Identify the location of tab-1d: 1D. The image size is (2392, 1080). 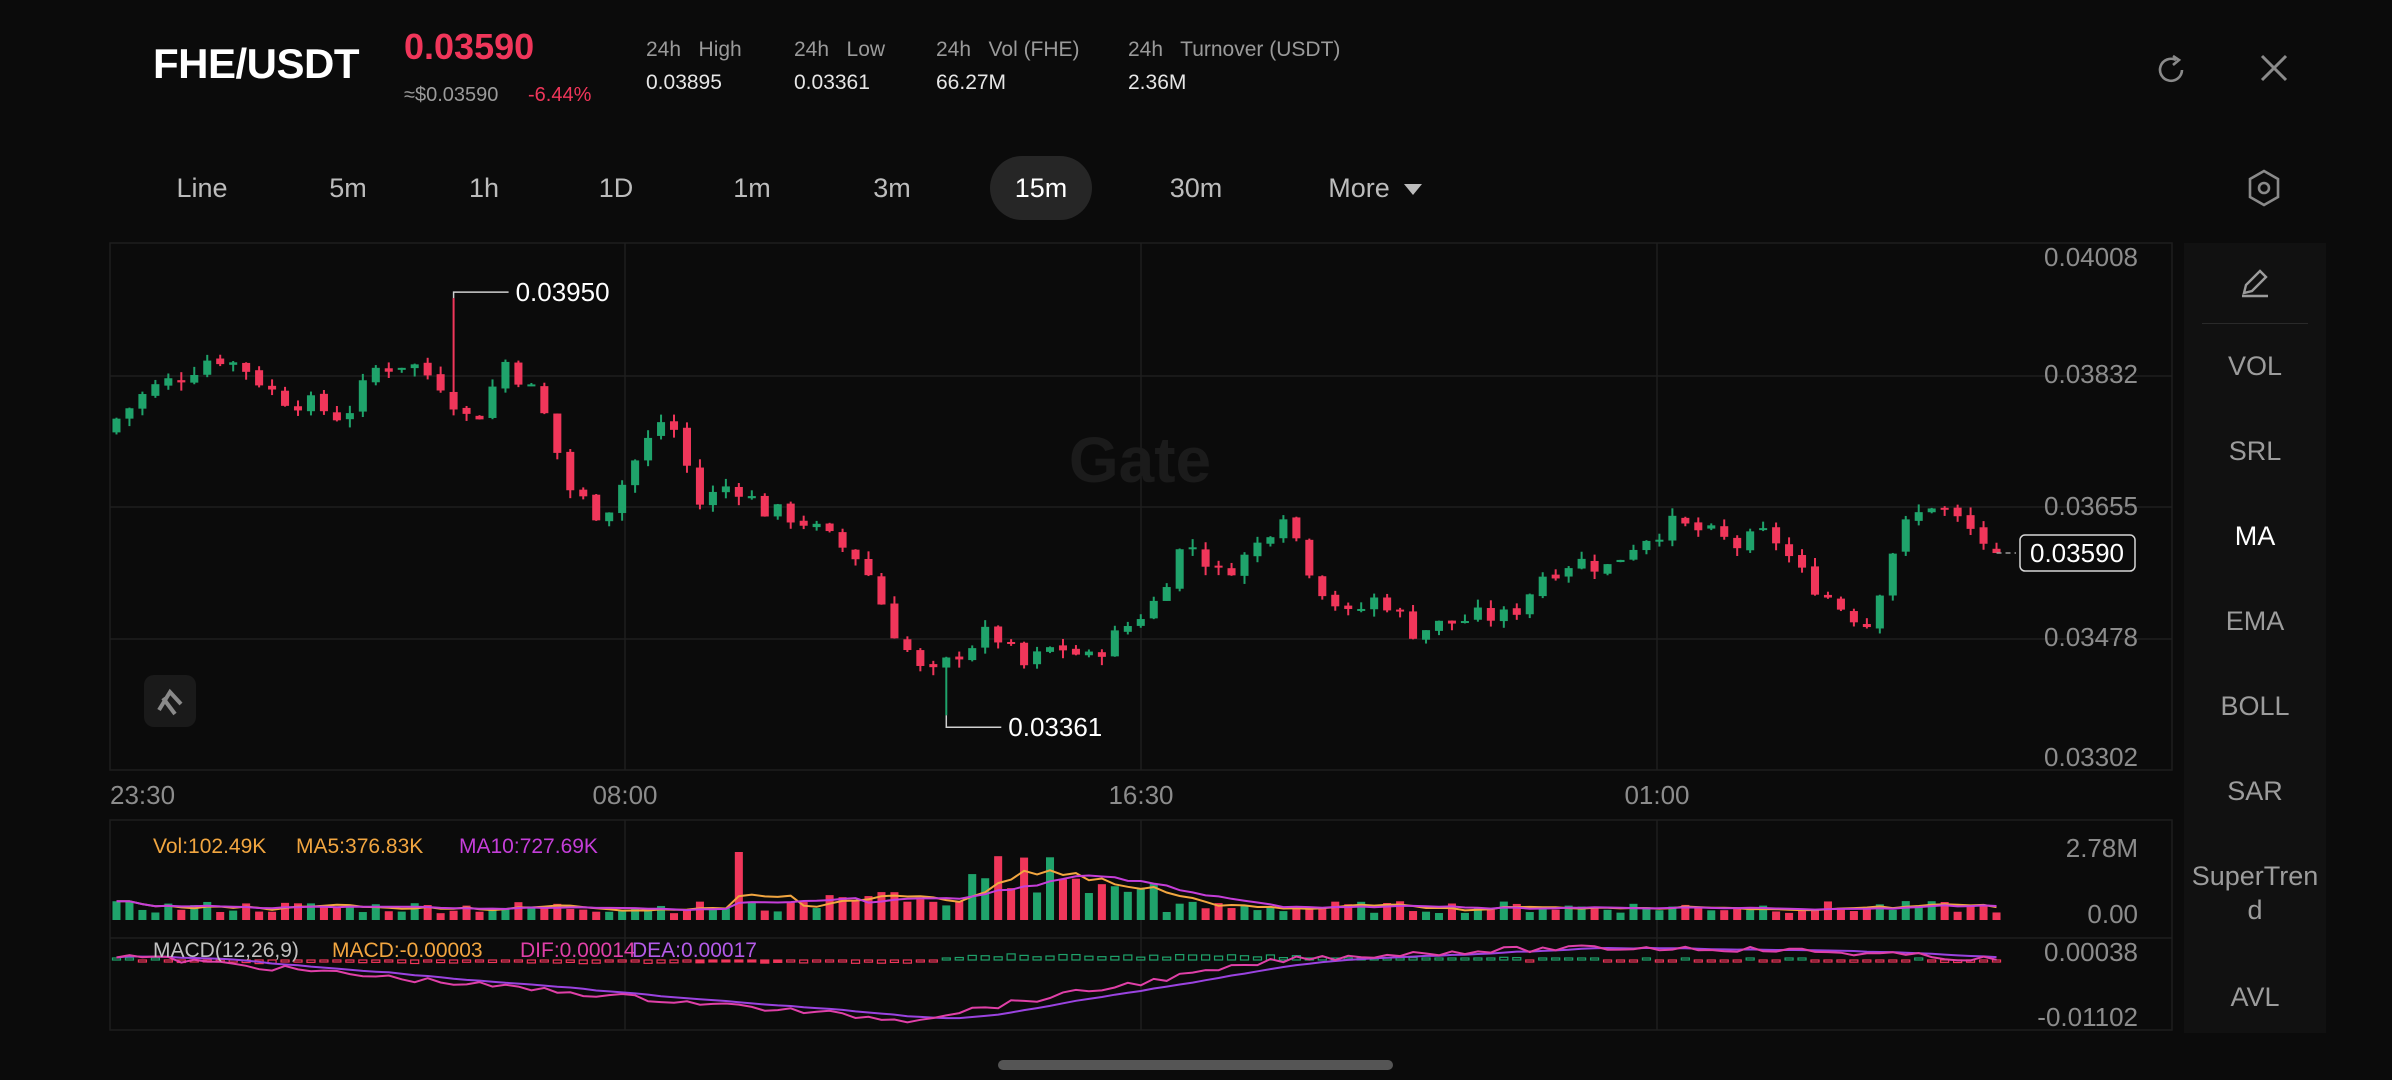
(616, 188).